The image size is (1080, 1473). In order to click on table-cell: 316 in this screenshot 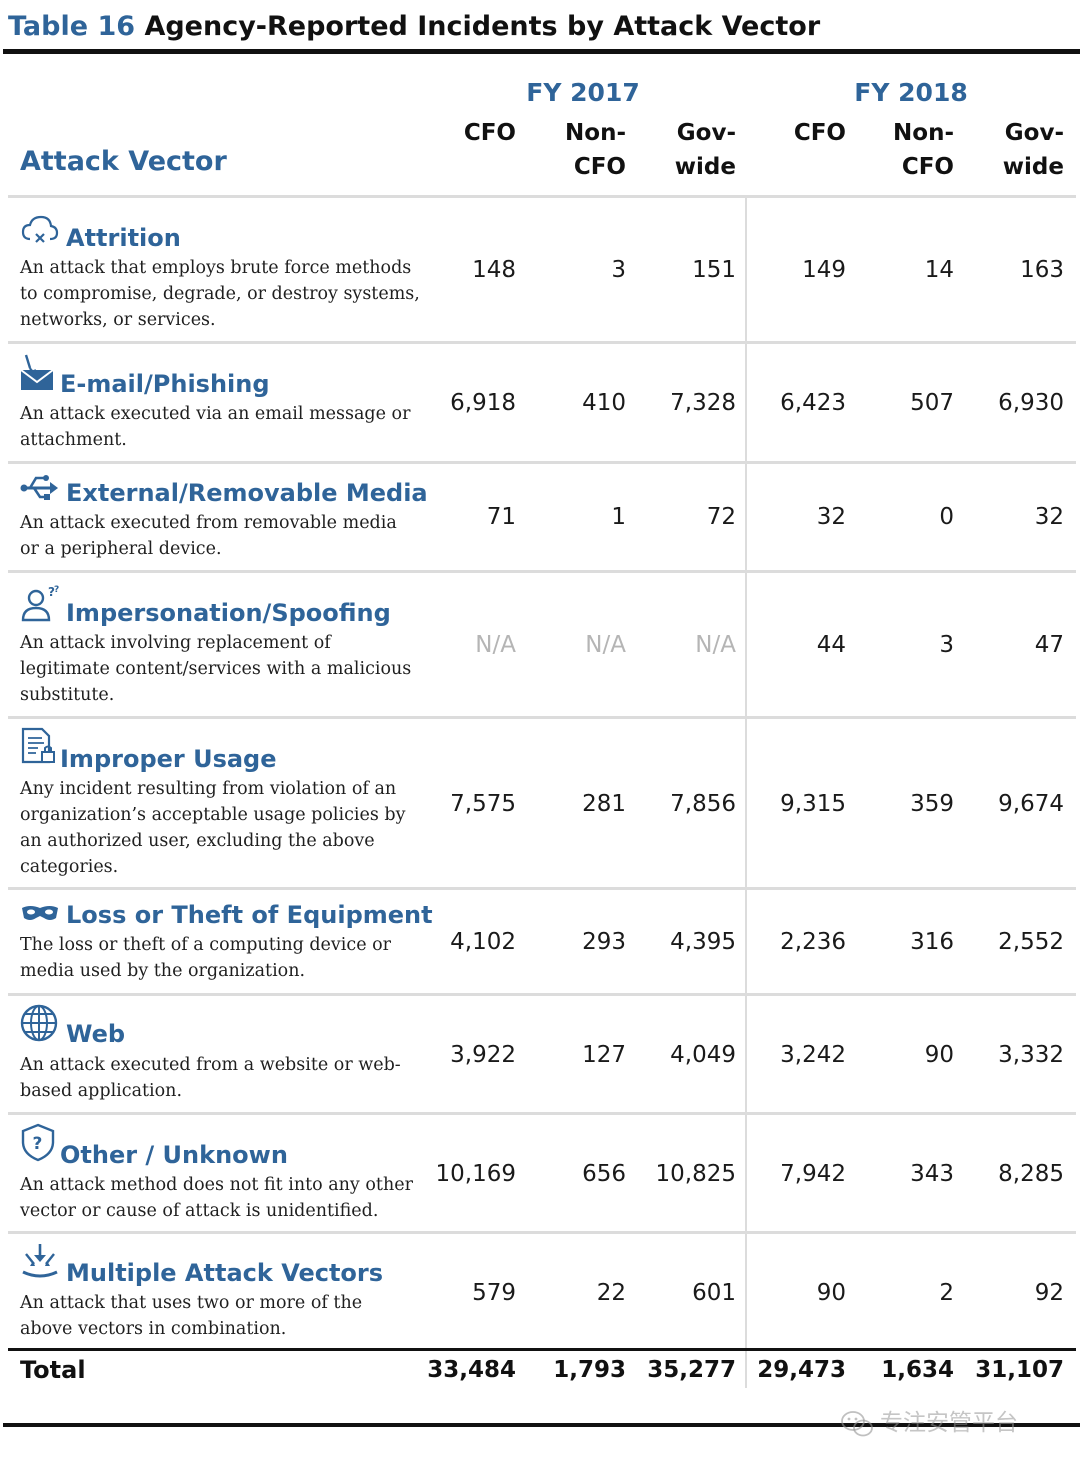, I will do `click(932, 942)`.